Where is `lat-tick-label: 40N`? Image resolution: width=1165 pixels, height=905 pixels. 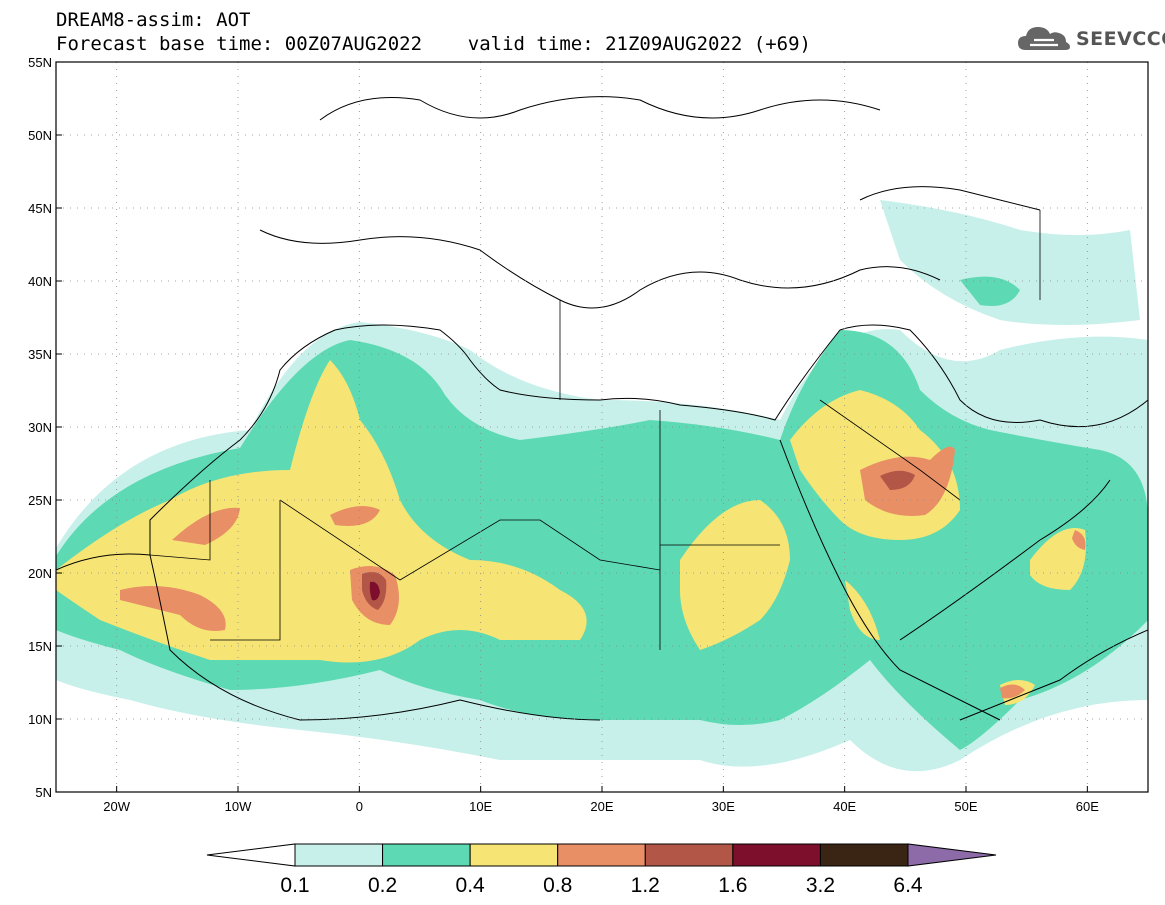 lat-tick-label: 40N is located at coordinates (40, 281).